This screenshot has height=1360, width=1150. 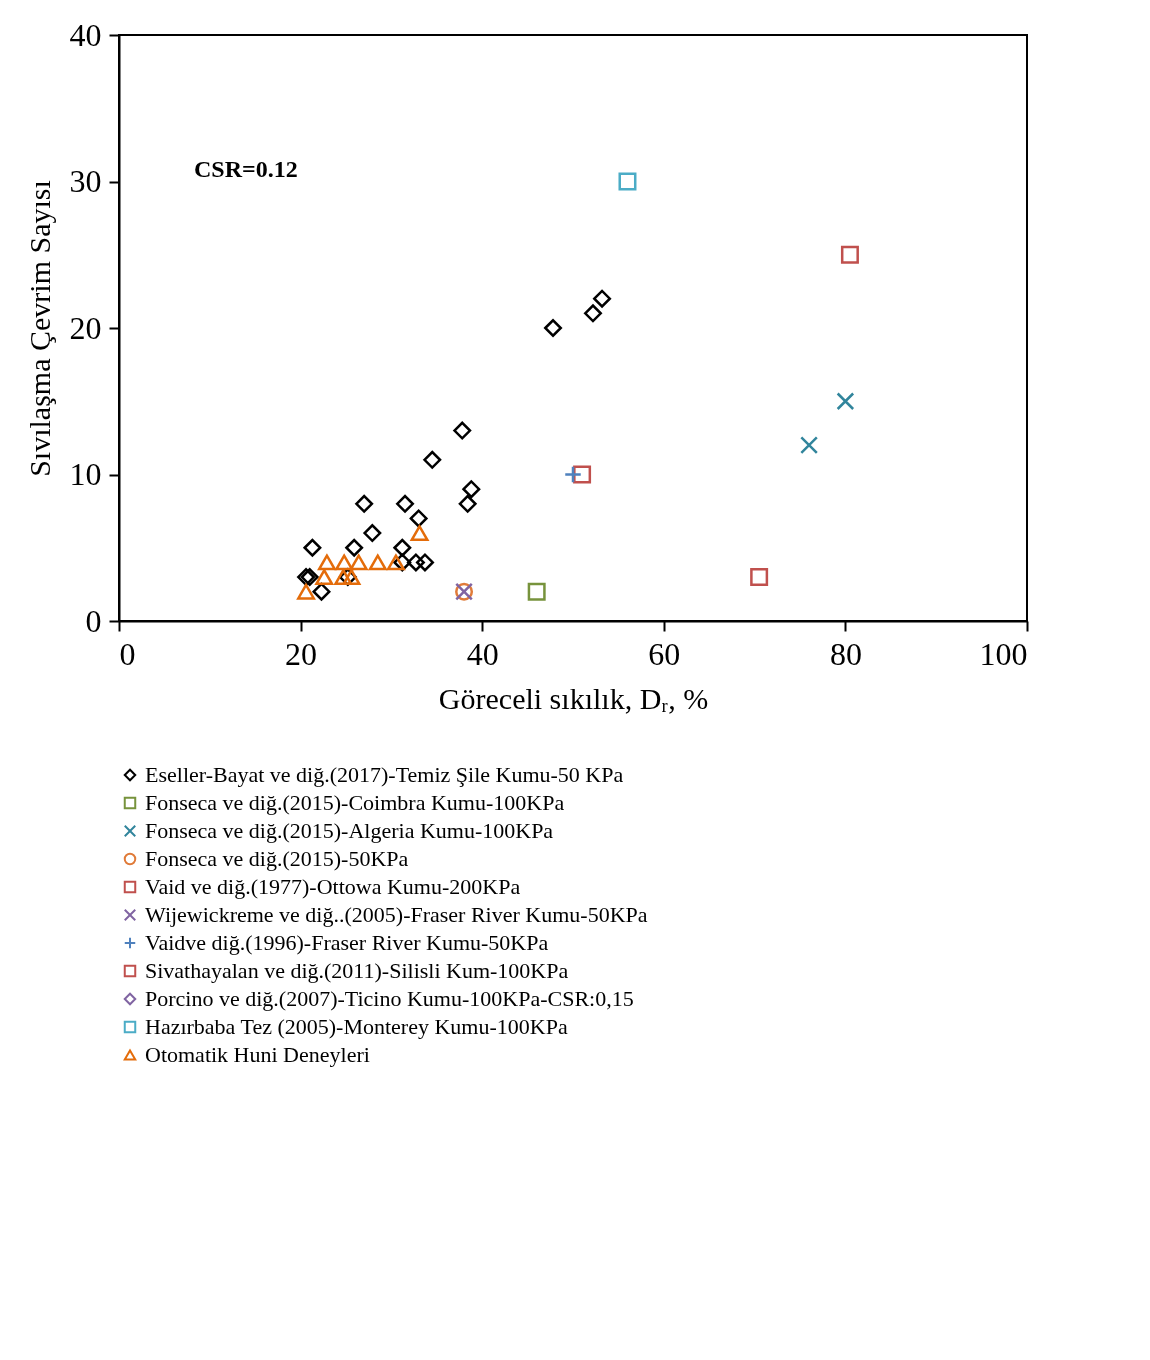 What do you see at coordinates (246, 169) in the screenshot?
I see `annotation: CSR=0.12` at bounding box center [246, 169].